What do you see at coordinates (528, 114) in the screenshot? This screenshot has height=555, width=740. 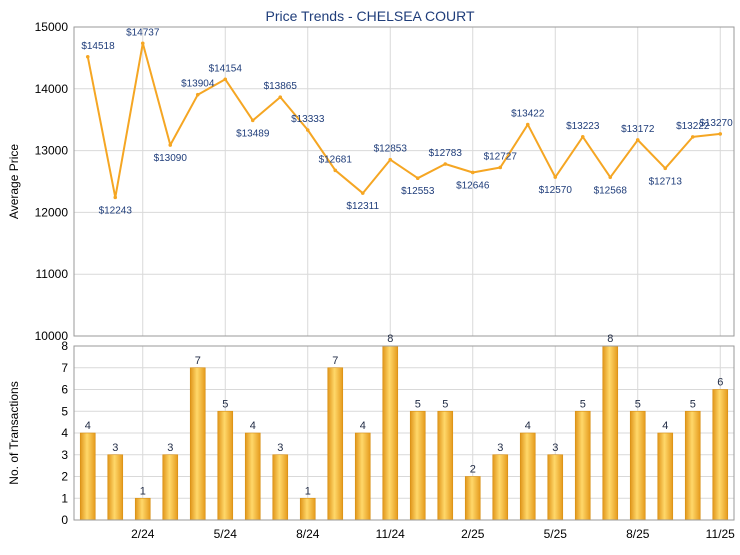 I see `price-data-label: $13422` at bounding box center [528, 114].